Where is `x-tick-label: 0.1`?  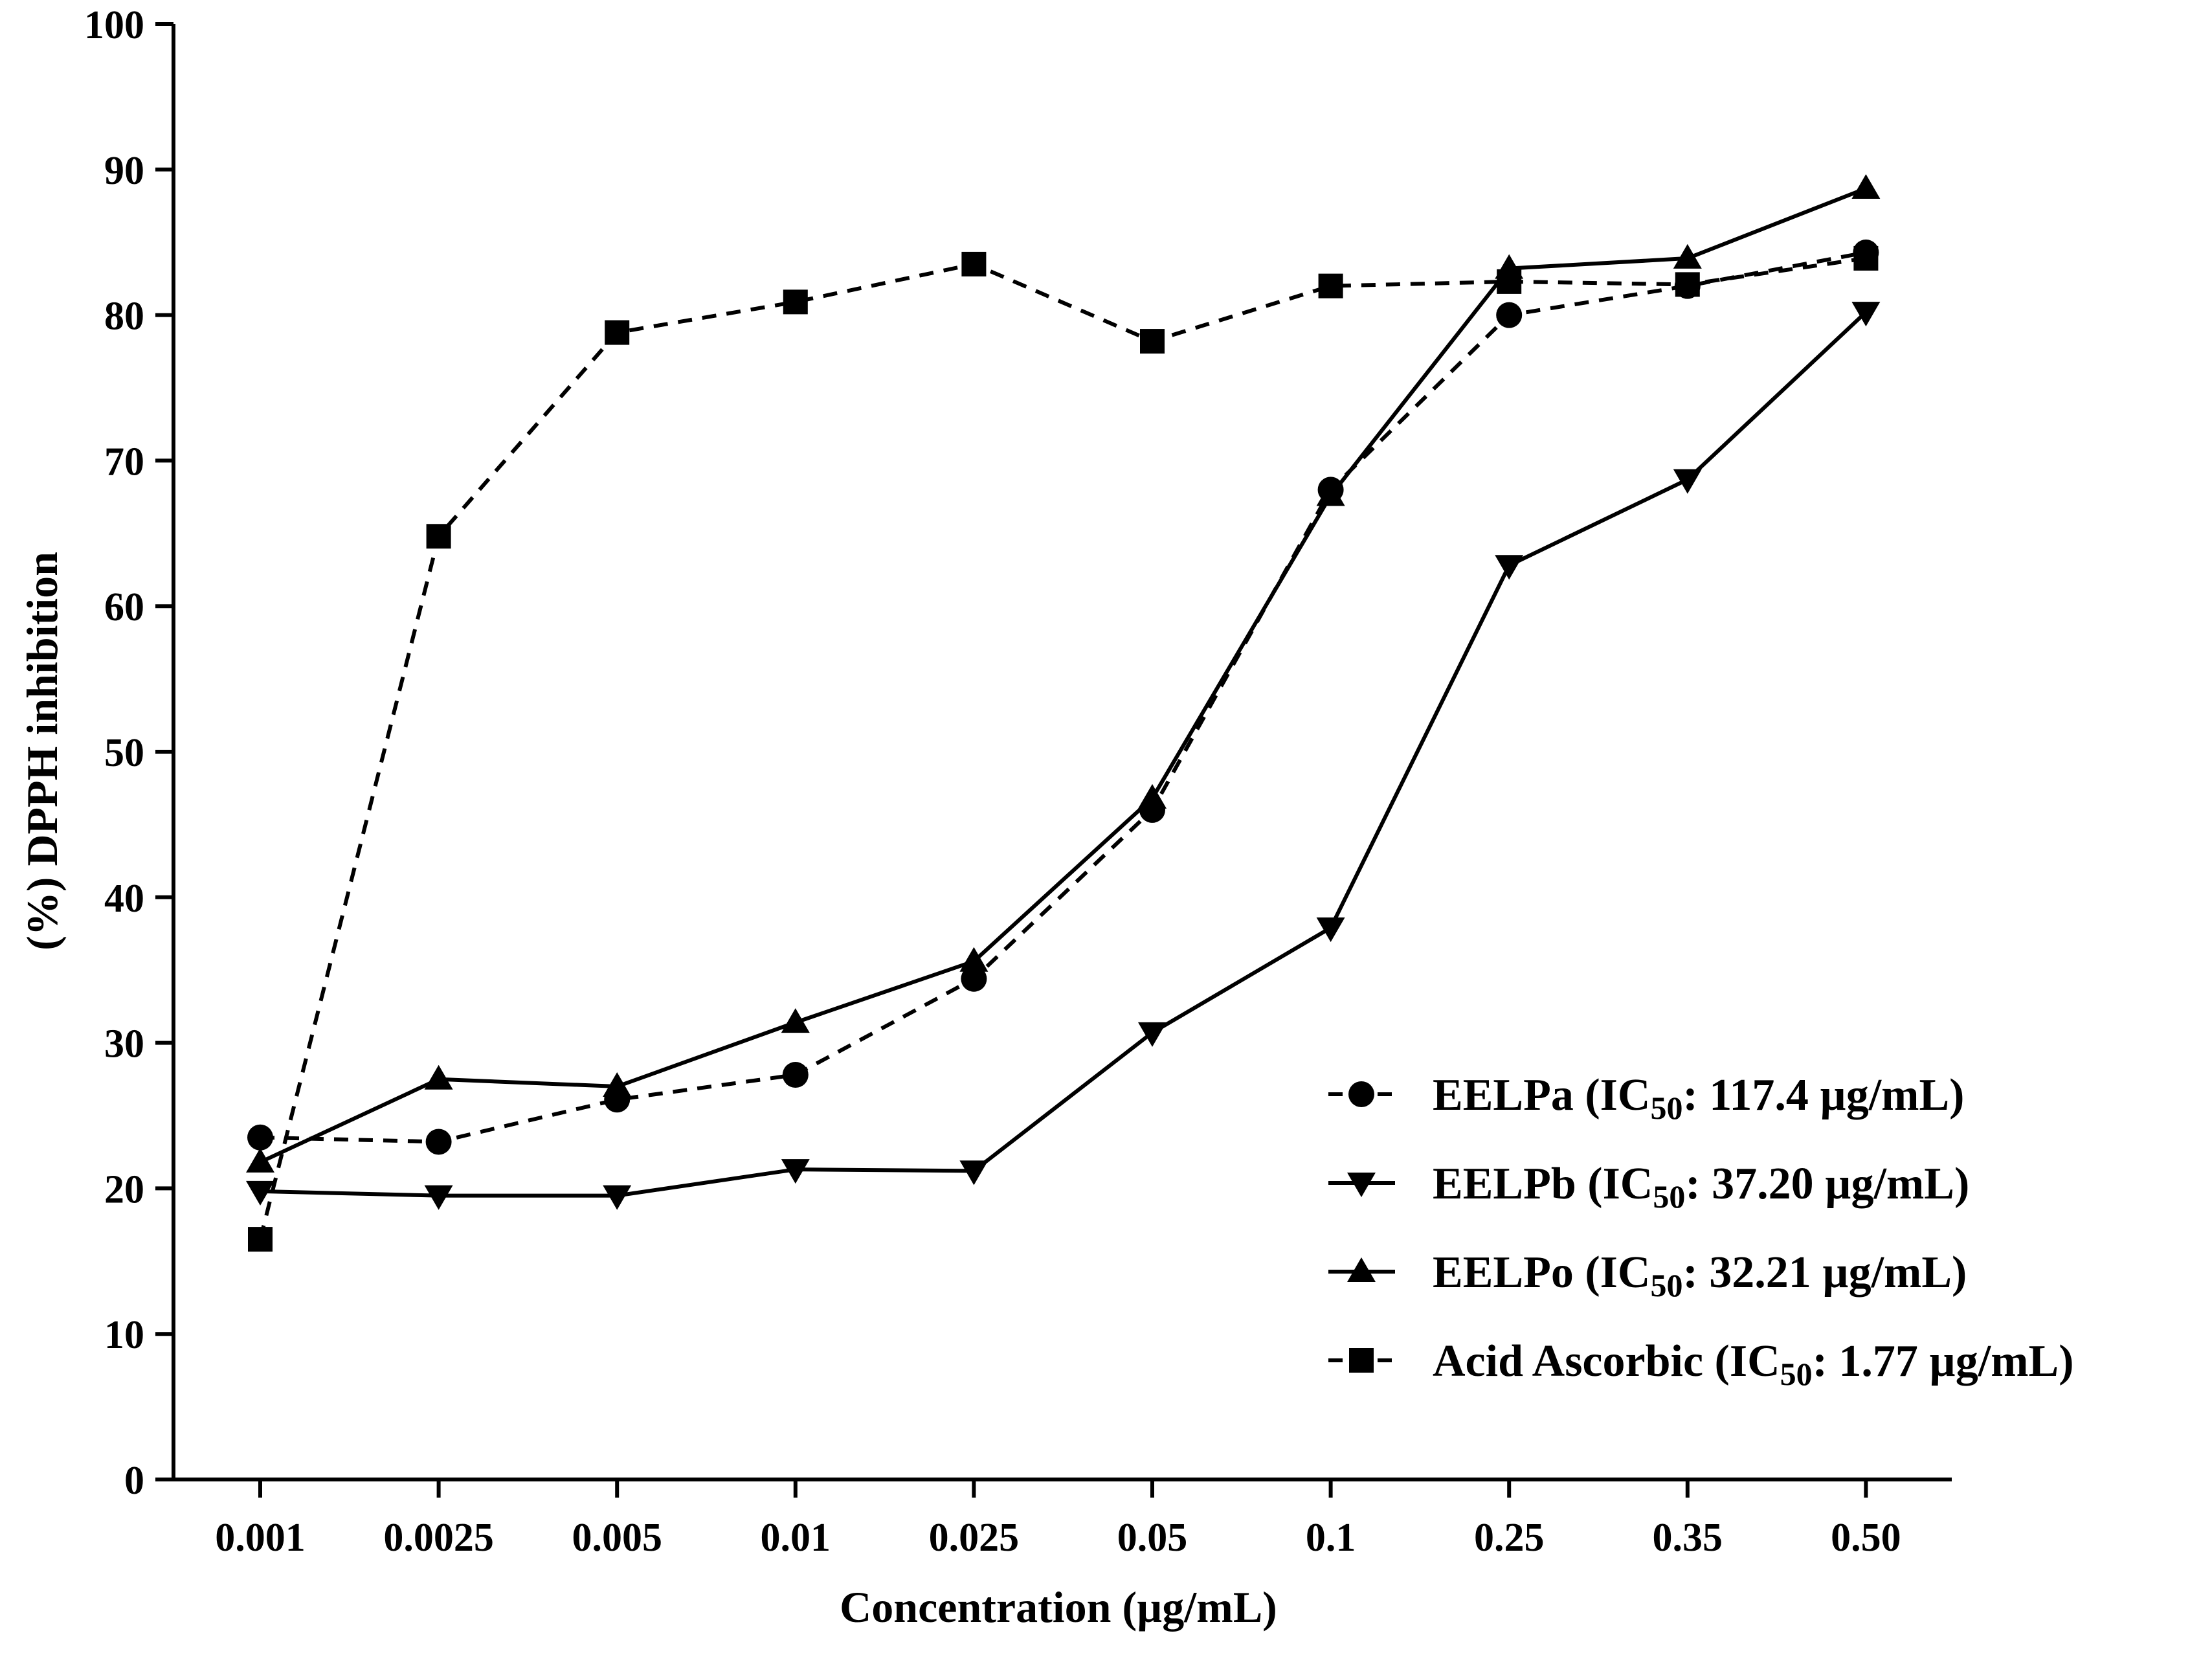 x-tick-label: 0.1 is located at coordinates (1331, 1538).